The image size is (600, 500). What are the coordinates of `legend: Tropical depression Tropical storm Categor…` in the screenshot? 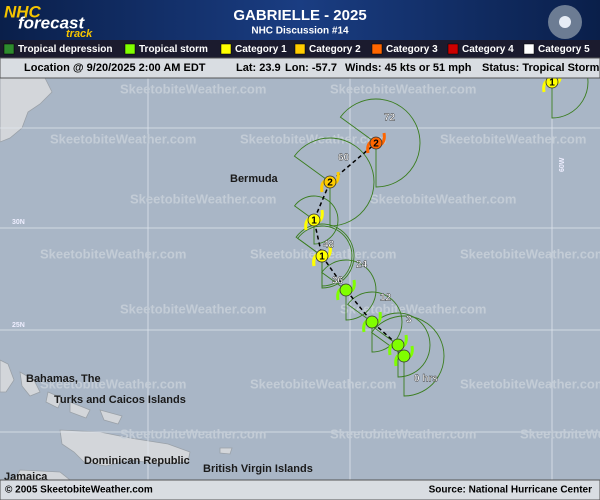 It's located at (296, 49).